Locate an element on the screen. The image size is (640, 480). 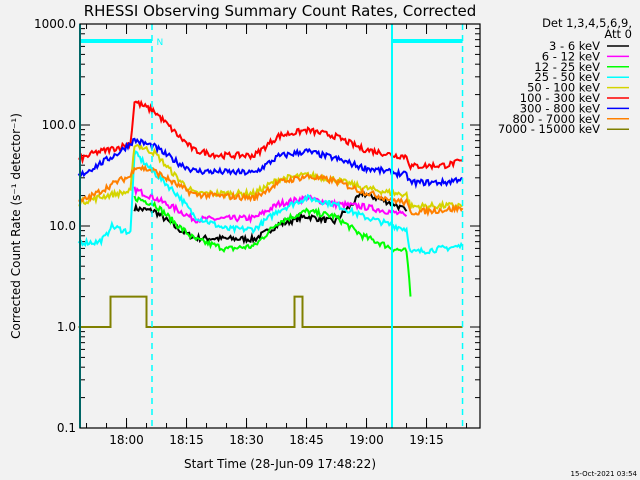
x-tick-label: 18:30 is located at coordinates (246, 440).